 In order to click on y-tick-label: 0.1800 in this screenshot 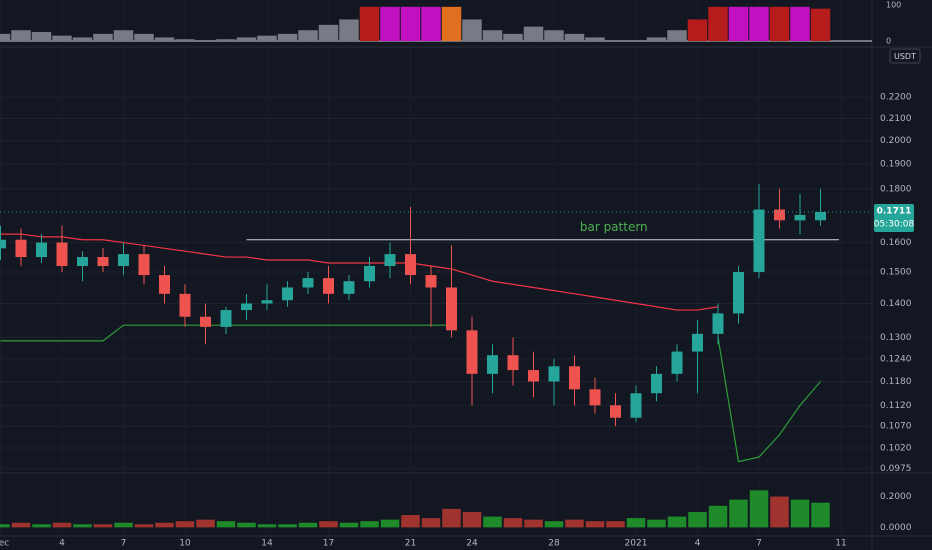, I will do `click(896, 189)`.